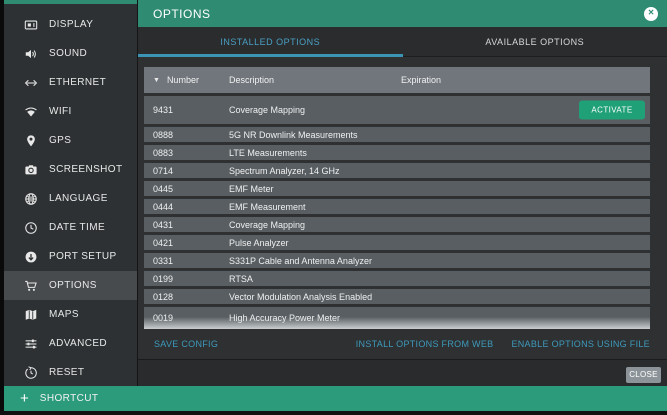  Describe the element at coordinates (163, 206) in the screenshot. I see `row-number: 0444` at that location.